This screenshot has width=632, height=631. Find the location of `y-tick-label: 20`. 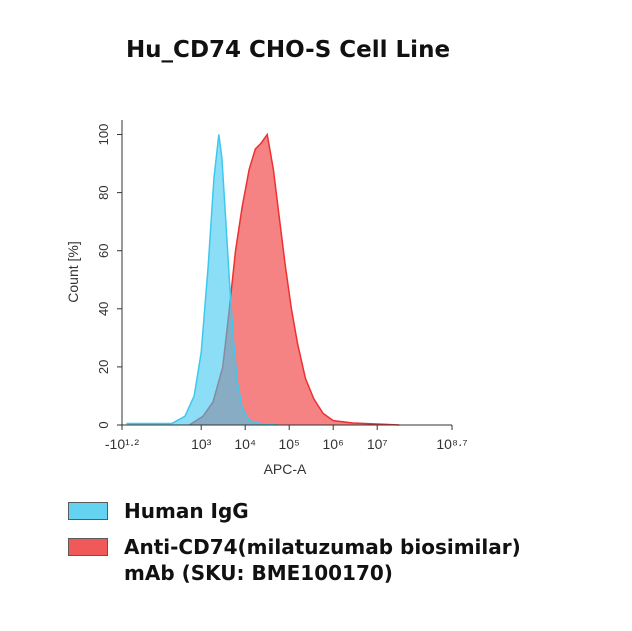

y-tick-label: 20 is located at coordinates (103, 367).